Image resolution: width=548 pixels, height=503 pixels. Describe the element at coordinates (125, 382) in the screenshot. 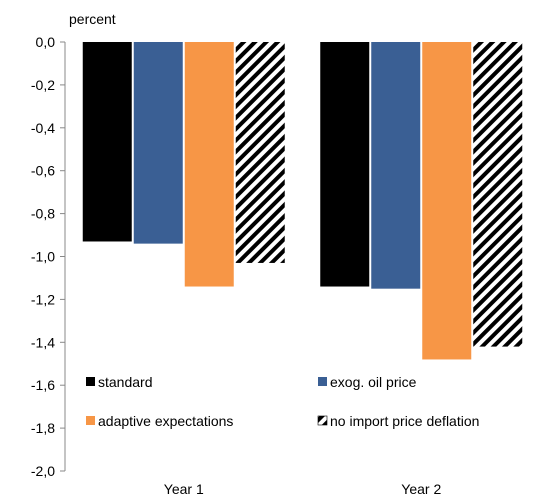

I see `legend-label: standard` at that location.